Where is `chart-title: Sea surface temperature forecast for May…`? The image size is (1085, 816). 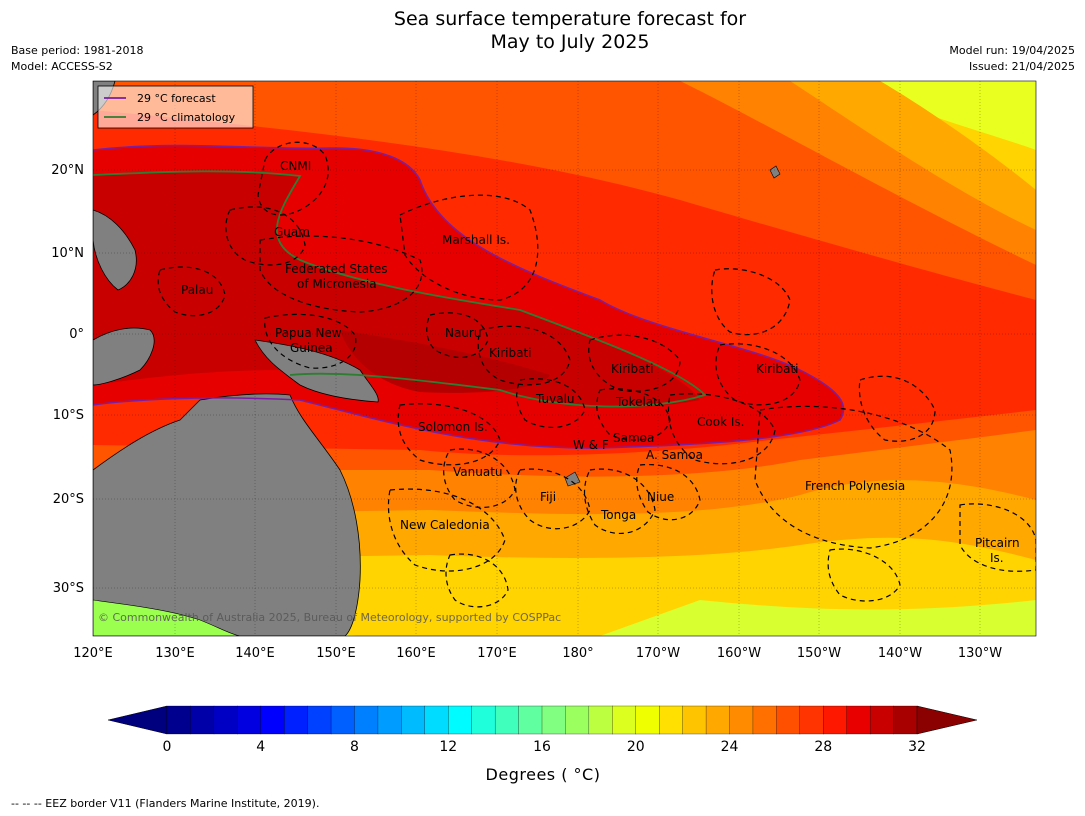 chart-title: Sea surface temperature forecast for May… is located at coordinates (542, 31).